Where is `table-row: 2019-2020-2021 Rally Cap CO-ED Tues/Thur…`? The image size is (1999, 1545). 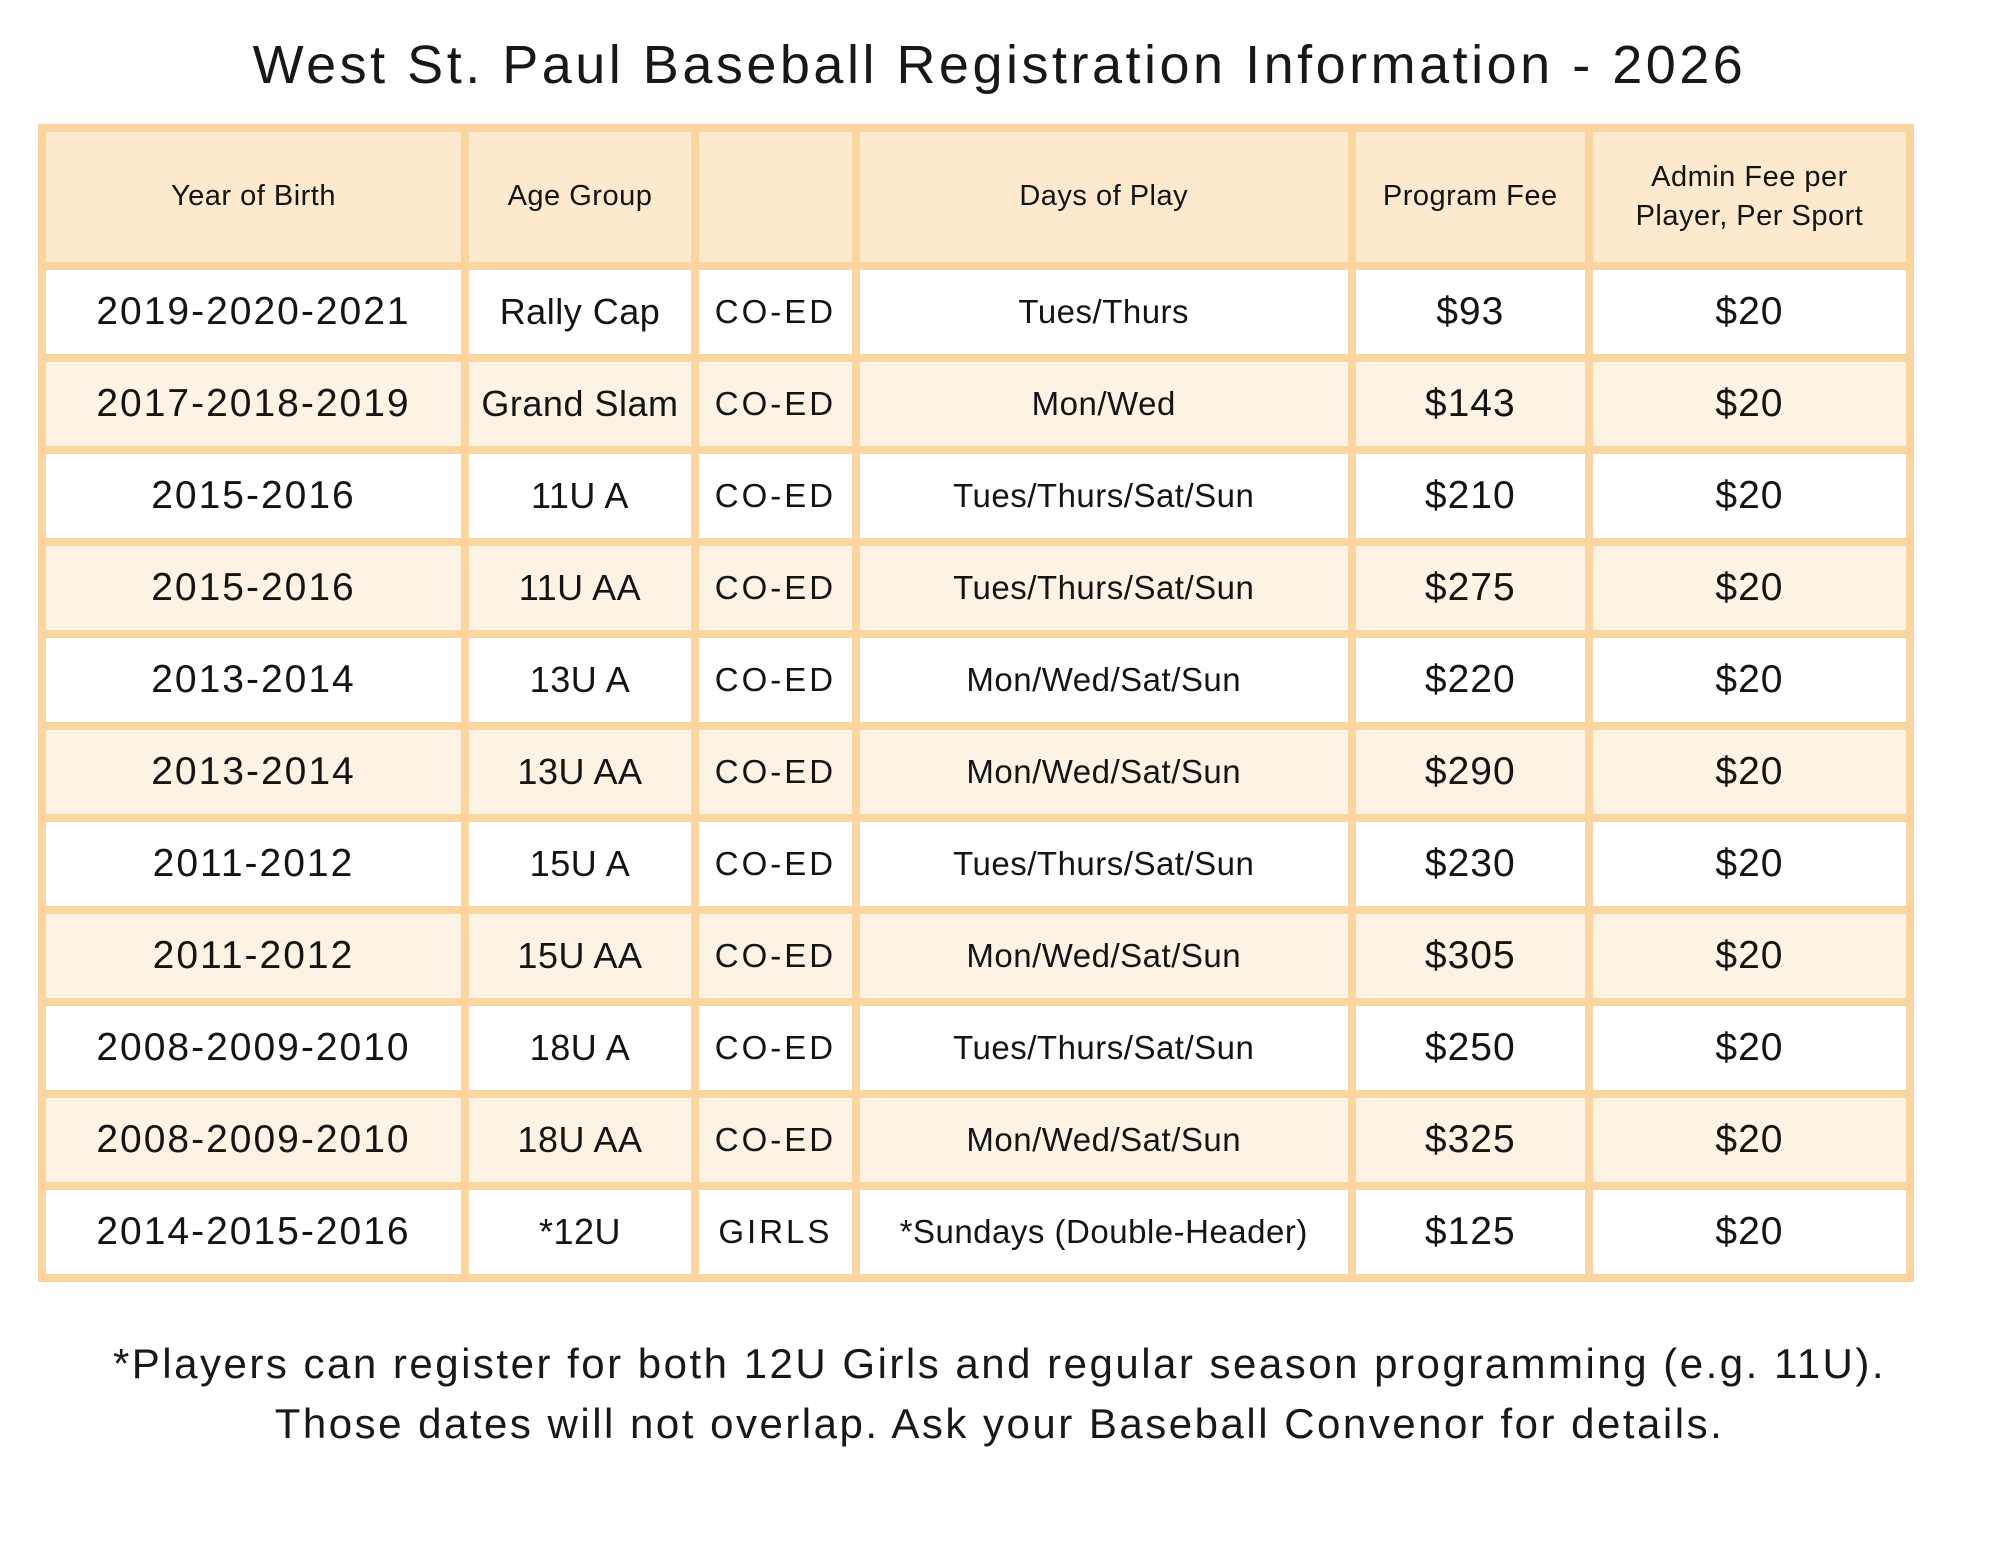
table-row: 2019-2020-2021 Rally Cap CO-ED Tues/Thur… is located at coordinates (976, 312).